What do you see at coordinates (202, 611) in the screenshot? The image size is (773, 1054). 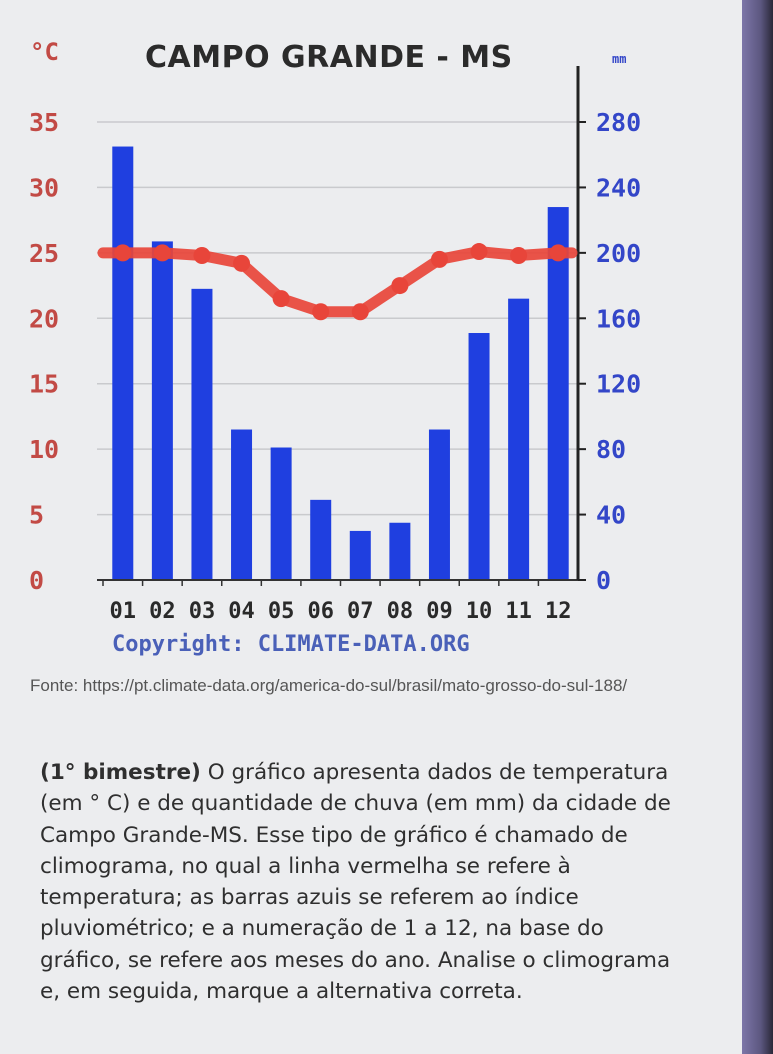 I see `month-label-03: 03` at bounding box center [202, 611].